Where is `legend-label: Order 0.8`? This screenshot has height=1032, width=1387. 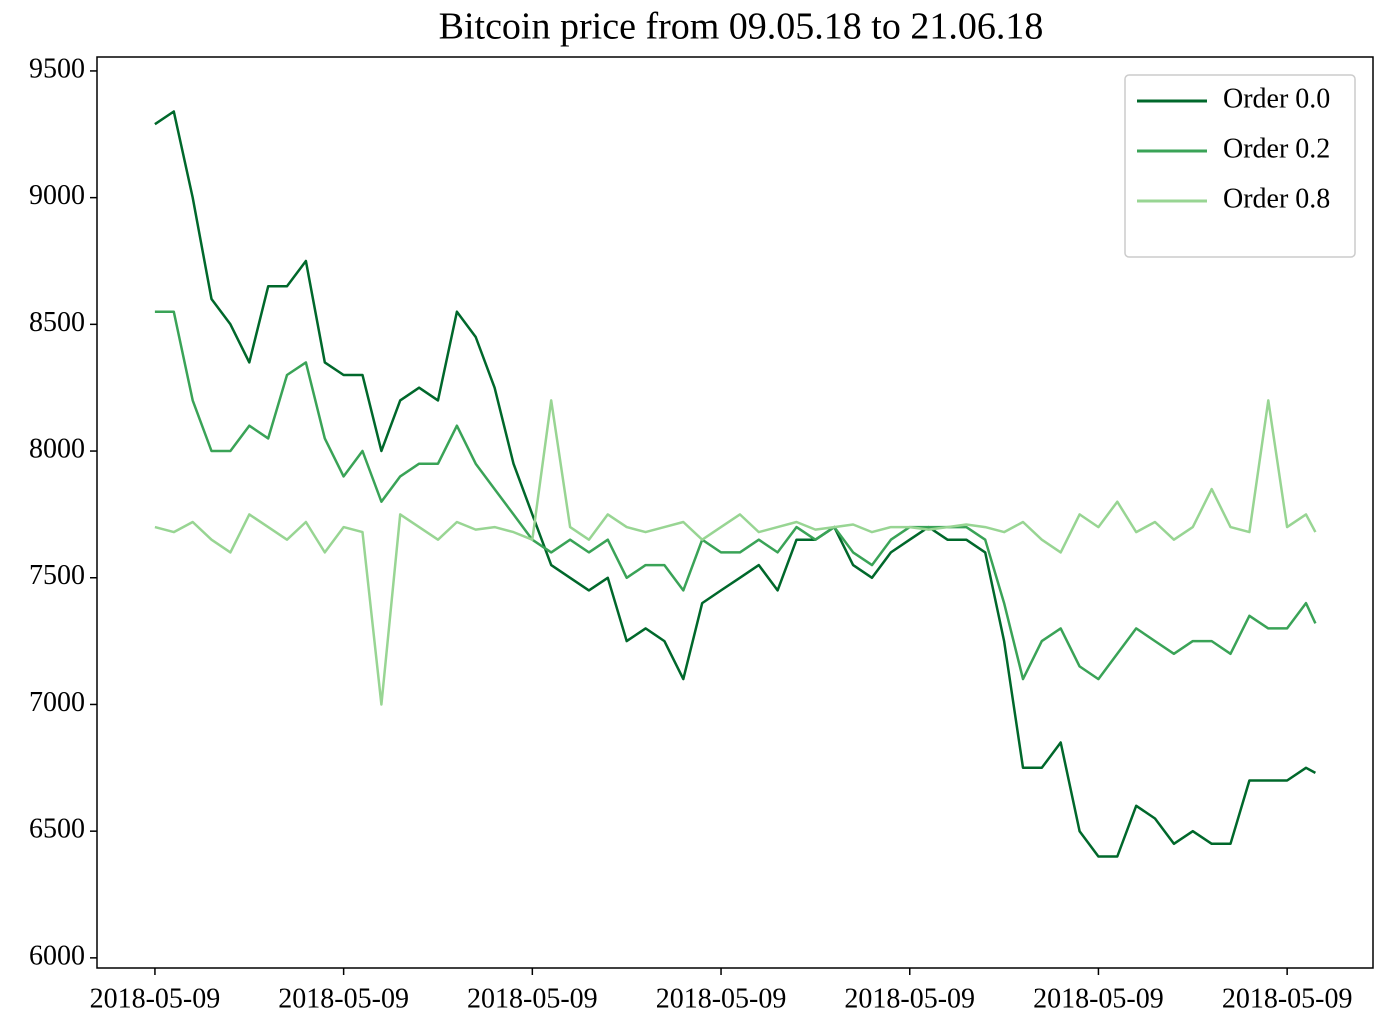
legend-label: Order 0.8 is located at coordinates (1276, 198).